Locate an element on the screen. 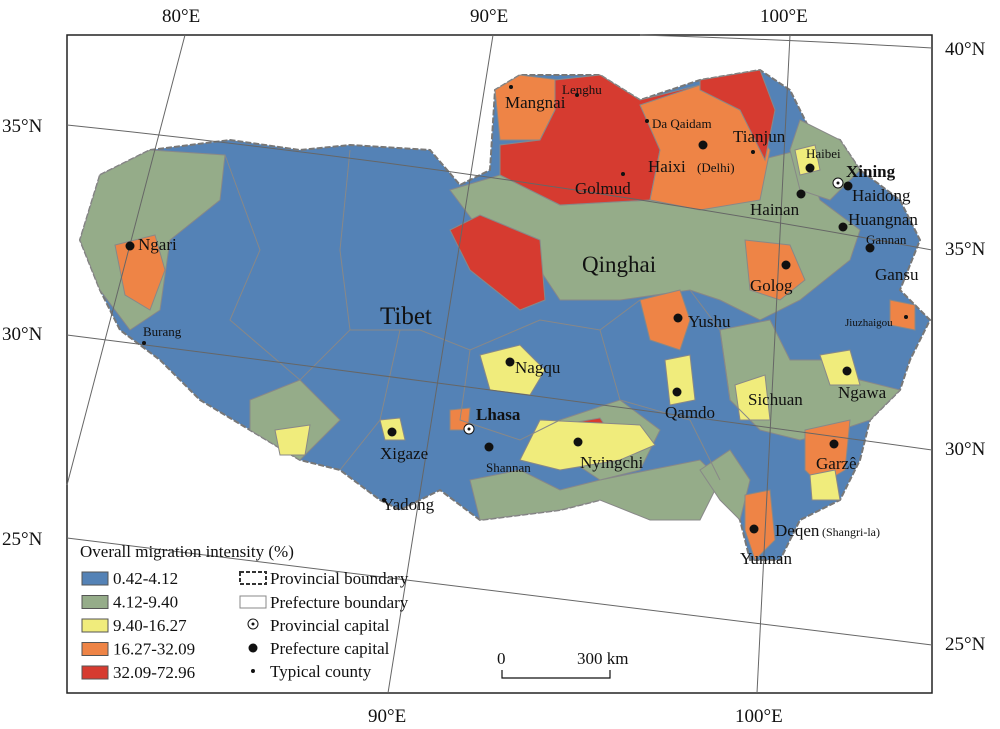 Image resolution: width=1000 pixels, height=729 pixels. region-label: Tibet is located at coordinates (406, 316).